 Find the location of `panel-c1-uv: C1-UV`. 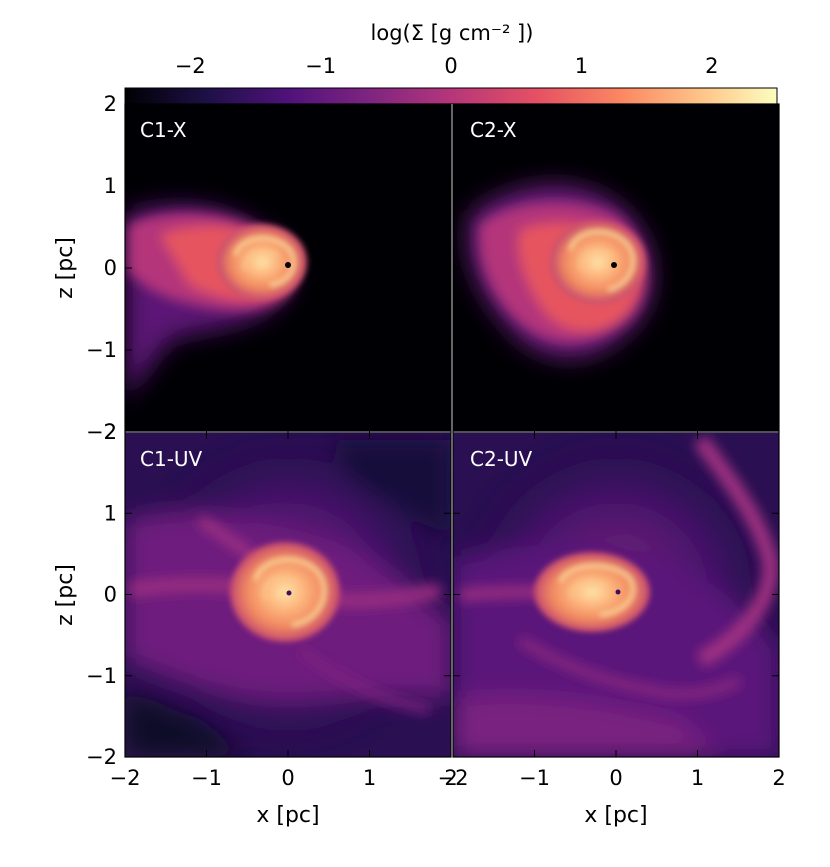

panel-c1-uv: C1-UV is located at coordinates (288, 594).